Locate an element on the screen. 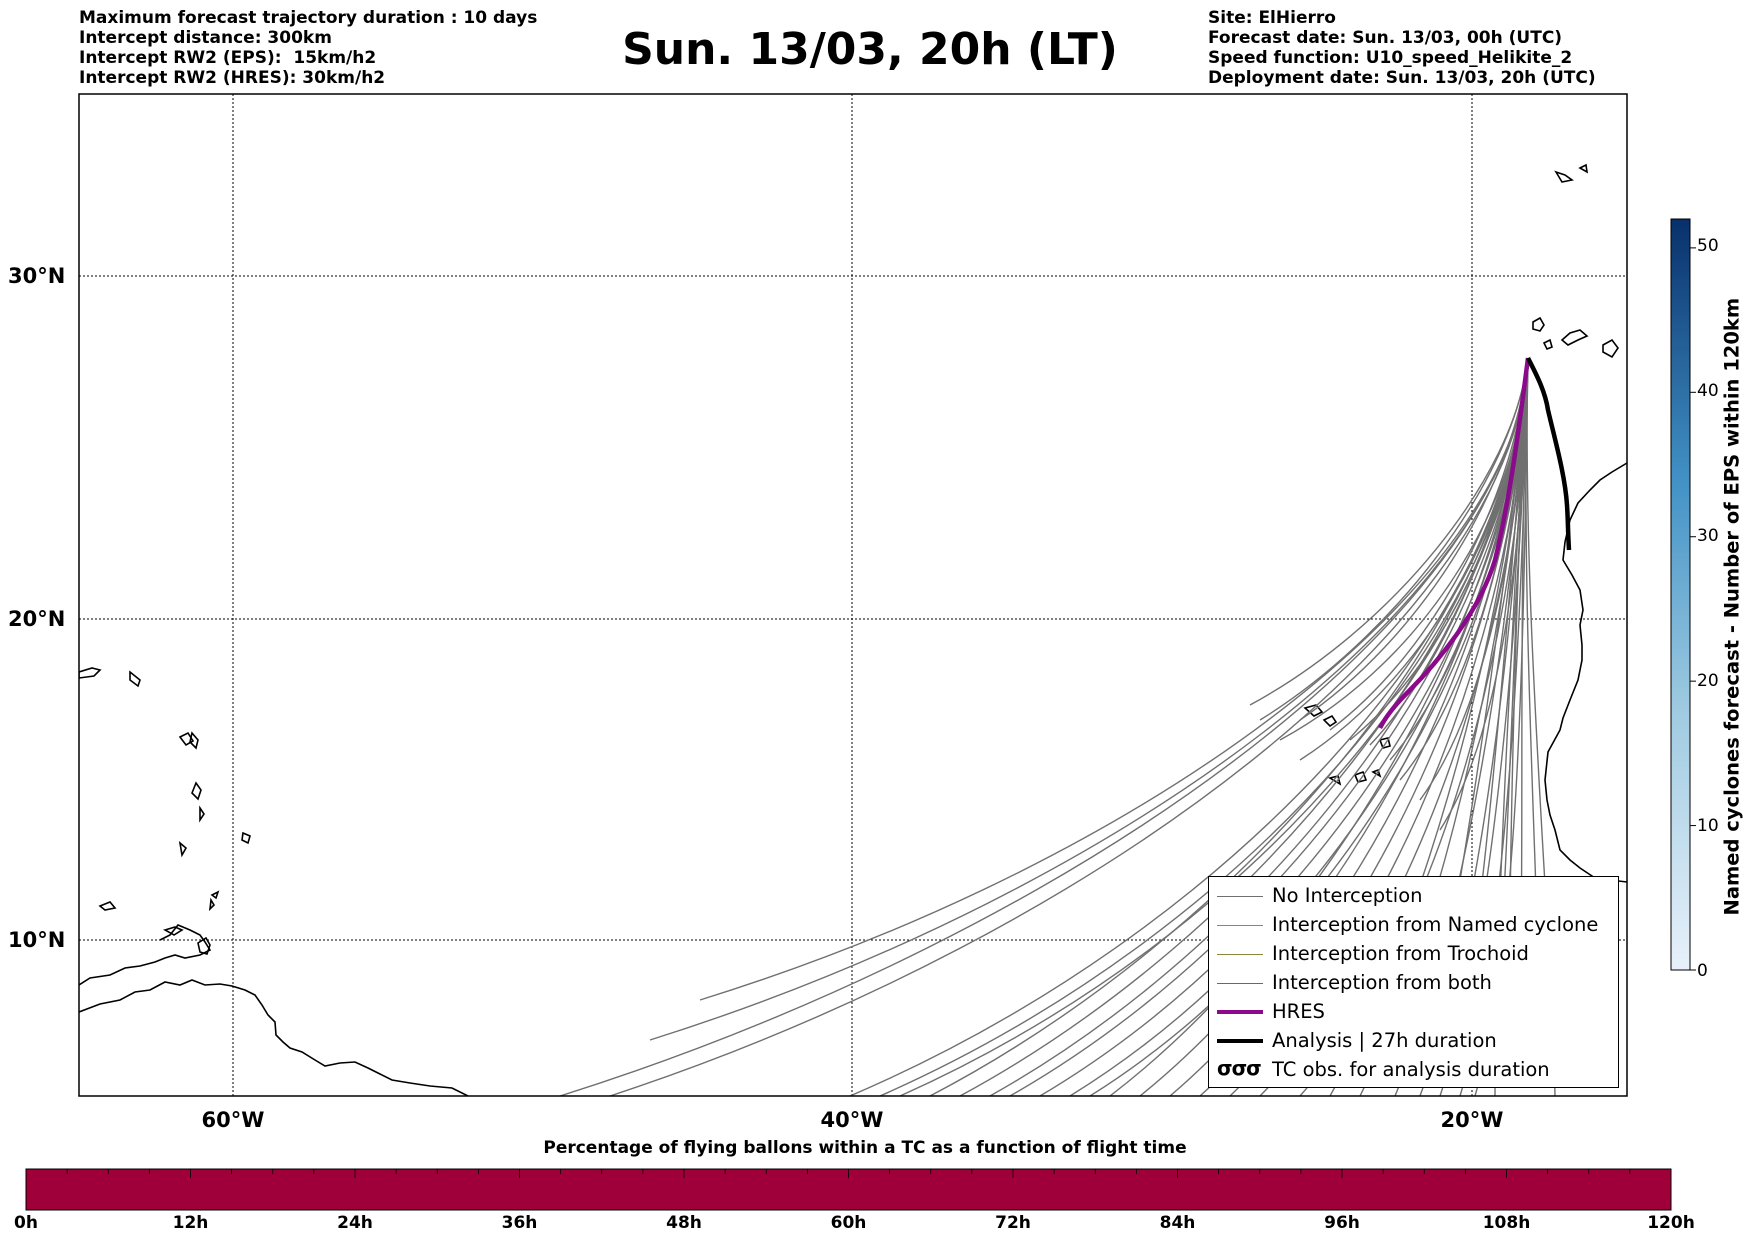  info-intercept-eps: Intercept RW2 (EPS): 15km/h2 is located at coordinates (228, 58).